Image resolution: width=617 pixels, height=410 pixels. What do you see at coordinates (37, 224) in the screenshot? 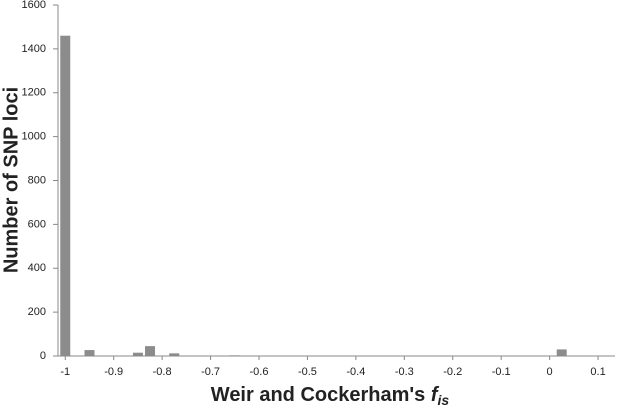
I see `y-tick-label: 600` at bounding box center [37, 224].